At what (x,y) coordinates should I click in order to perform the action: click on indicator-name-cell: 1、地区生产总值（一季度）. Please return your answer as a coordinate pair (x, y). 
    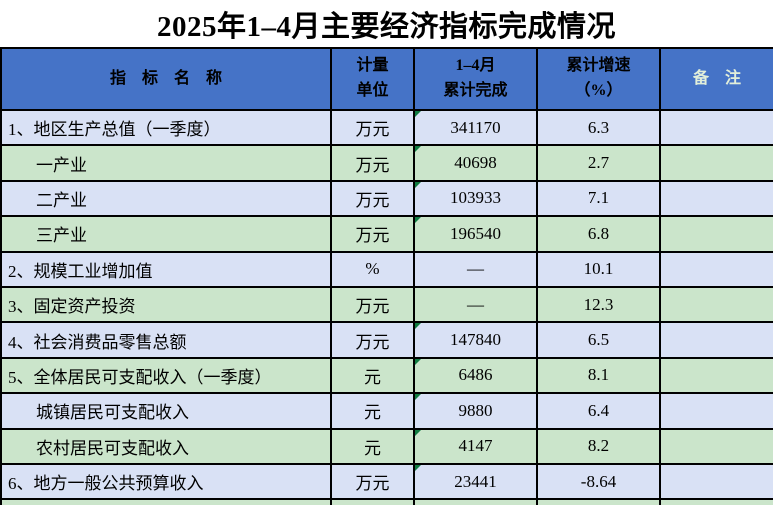
    Looking at the image, I should click on (166, 127).